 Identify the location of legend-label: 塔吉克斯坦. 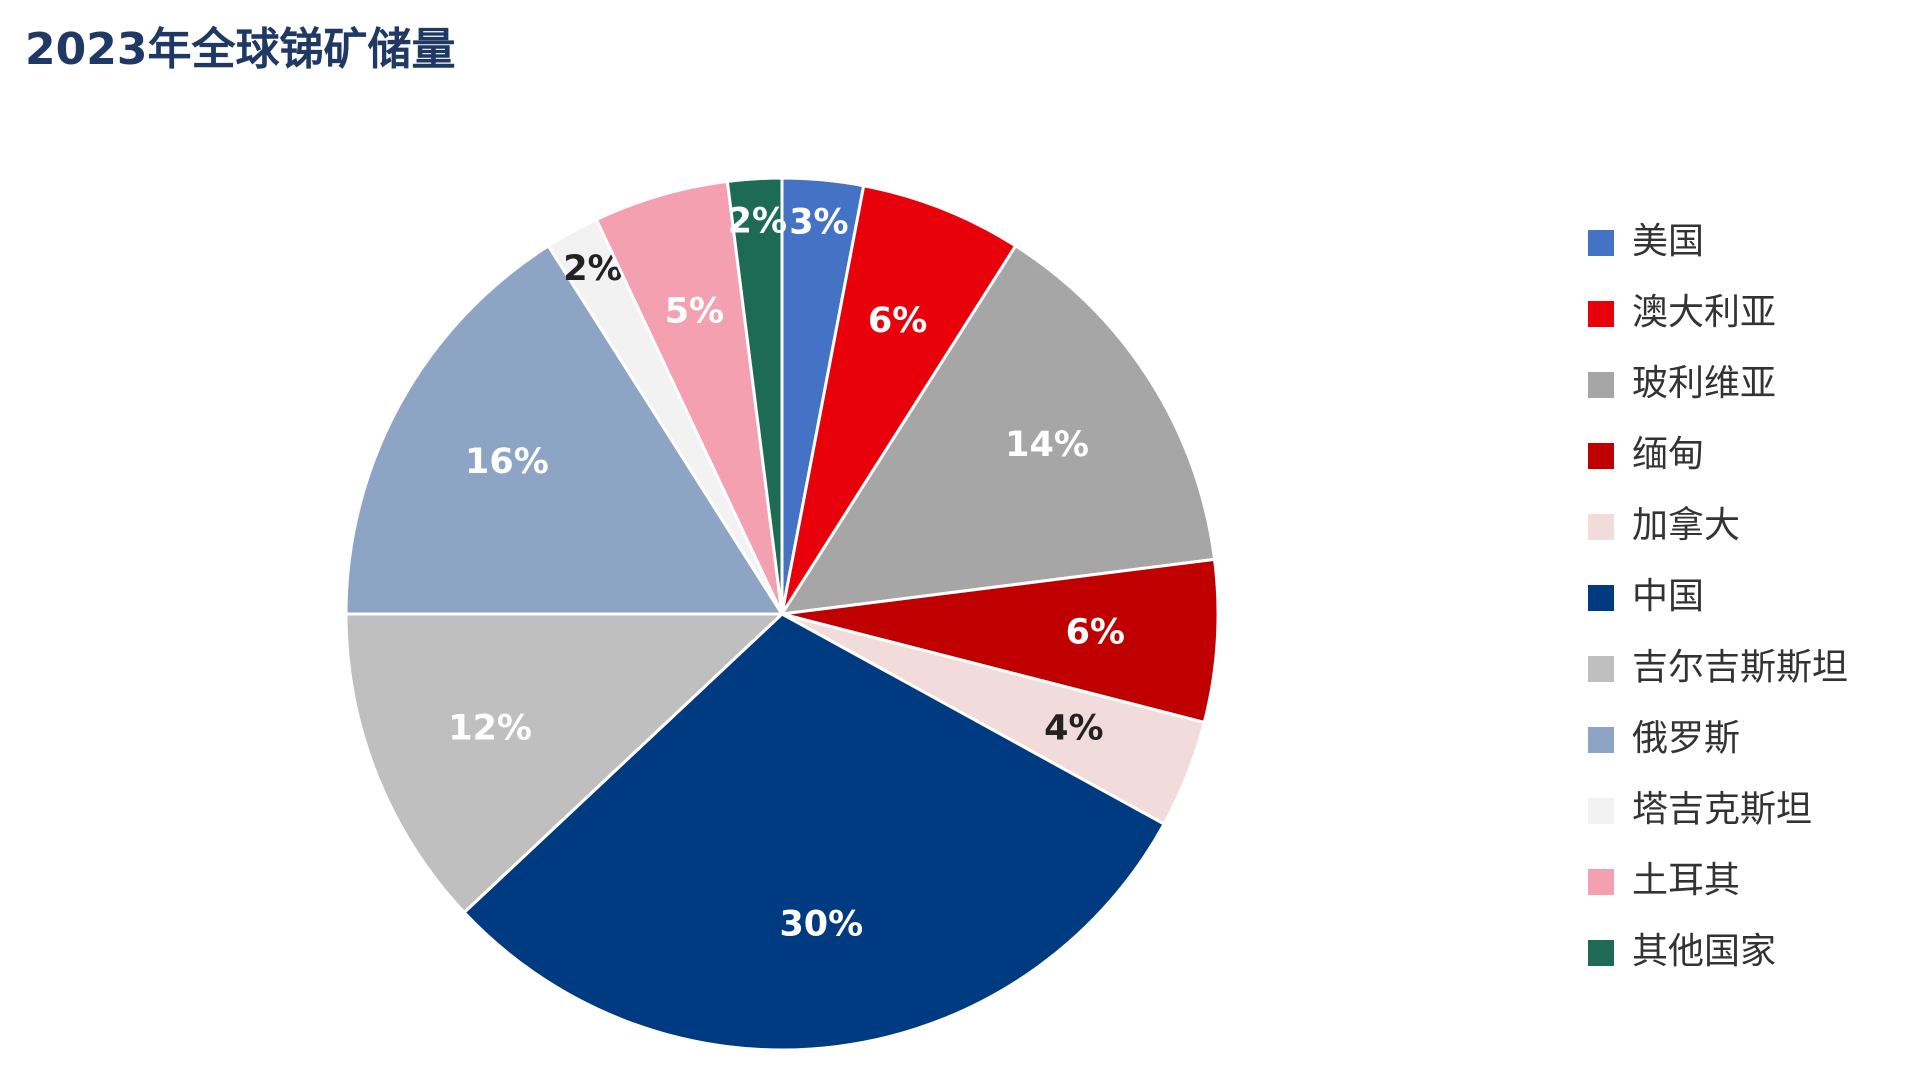
(1722, 809).